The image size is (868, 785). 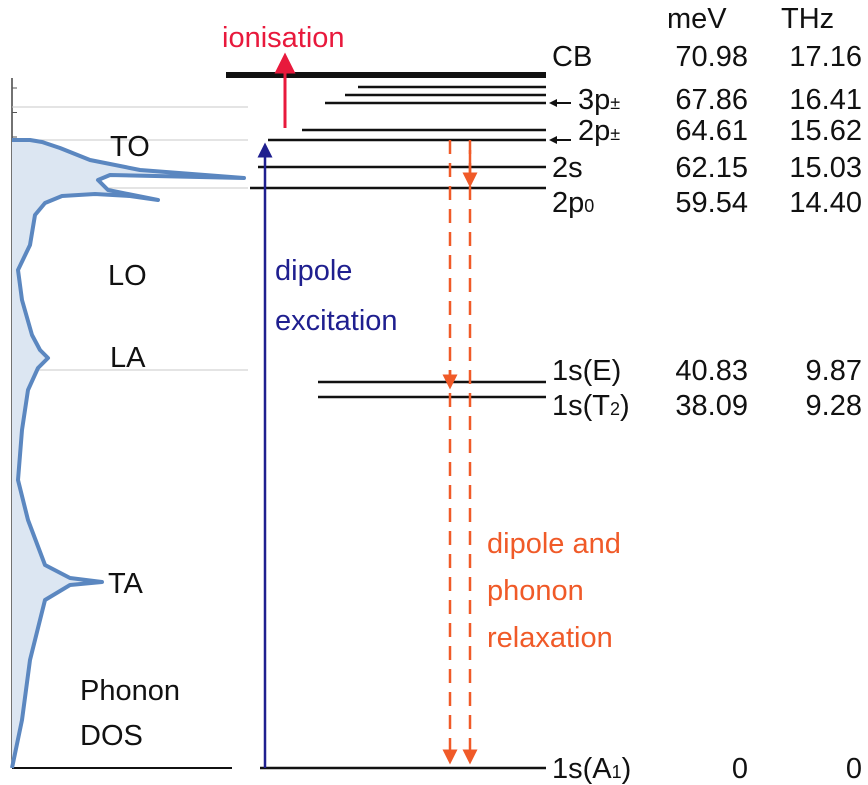 I want to click on mev-1s-a1: 0, so click(x=740, y=769).